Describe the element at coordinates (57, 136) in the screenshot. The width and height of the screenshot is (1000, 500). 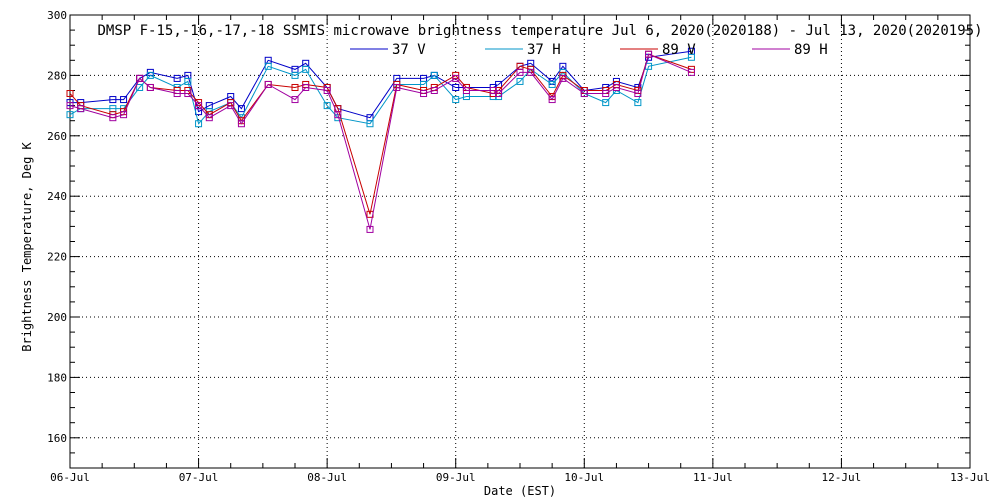
I see `y-tick-label: 260` at that location.